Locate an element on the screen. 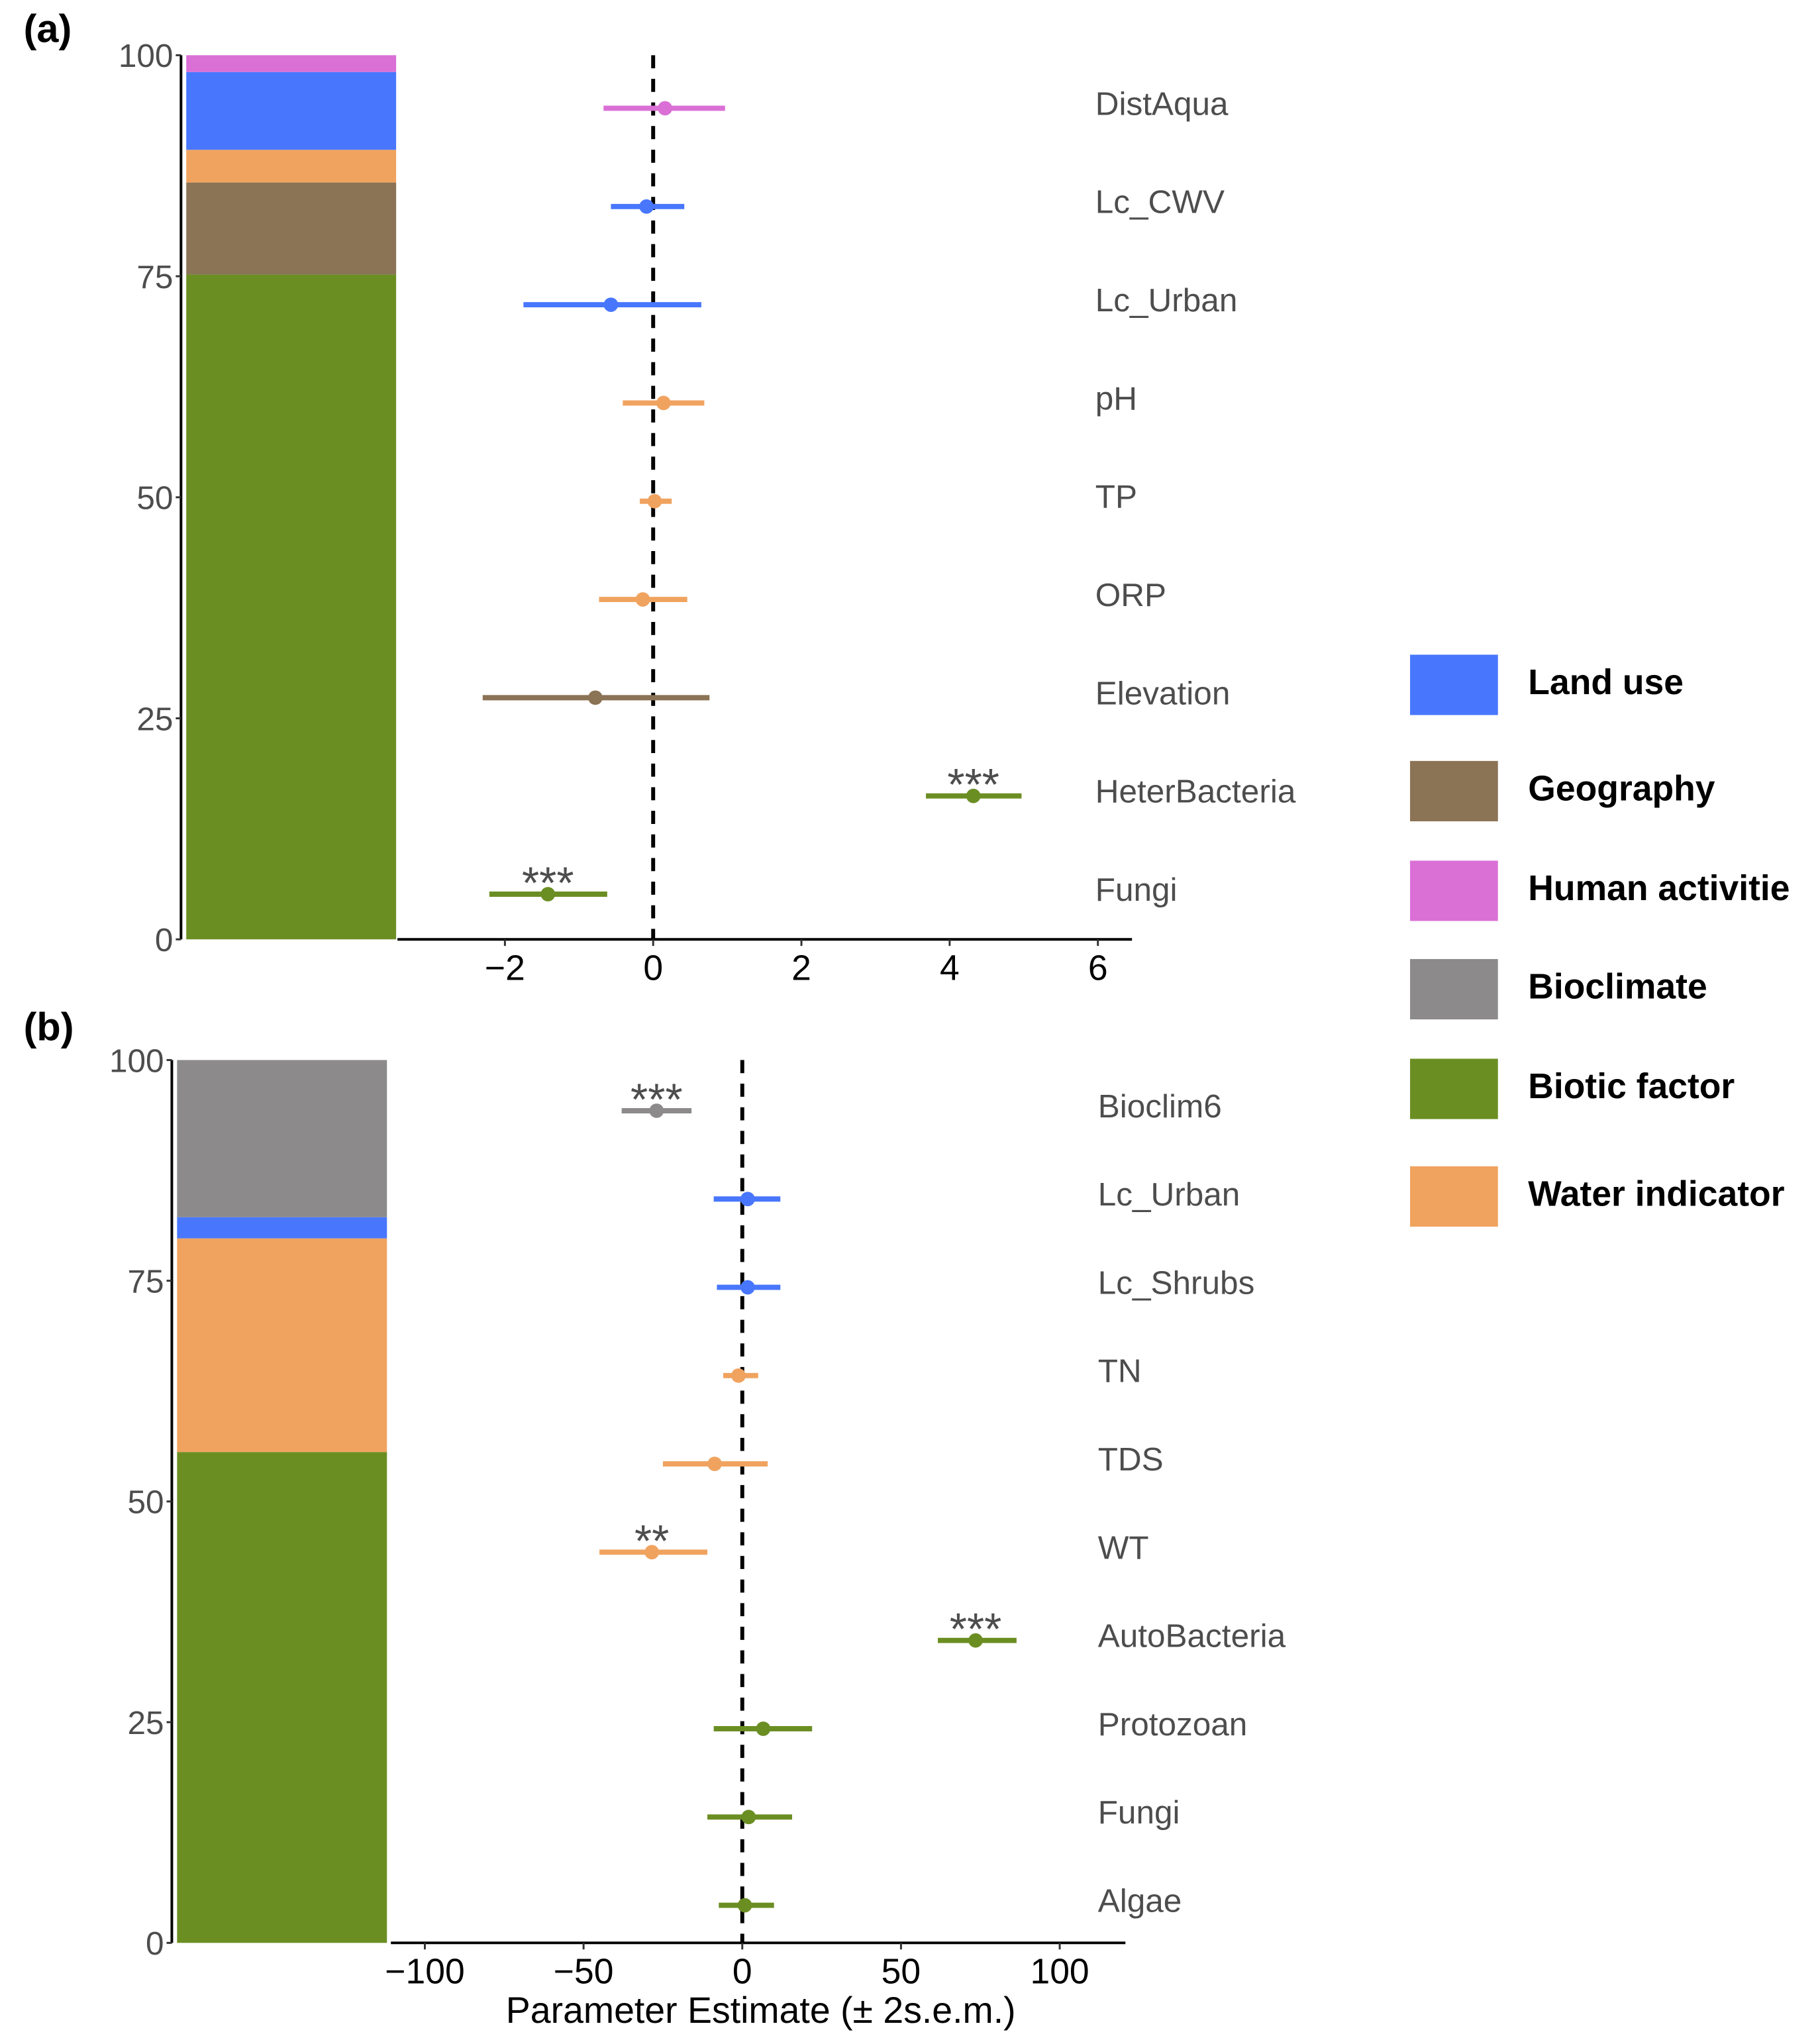  x-tick-label: −50 is located at coordinates (584, 1972).